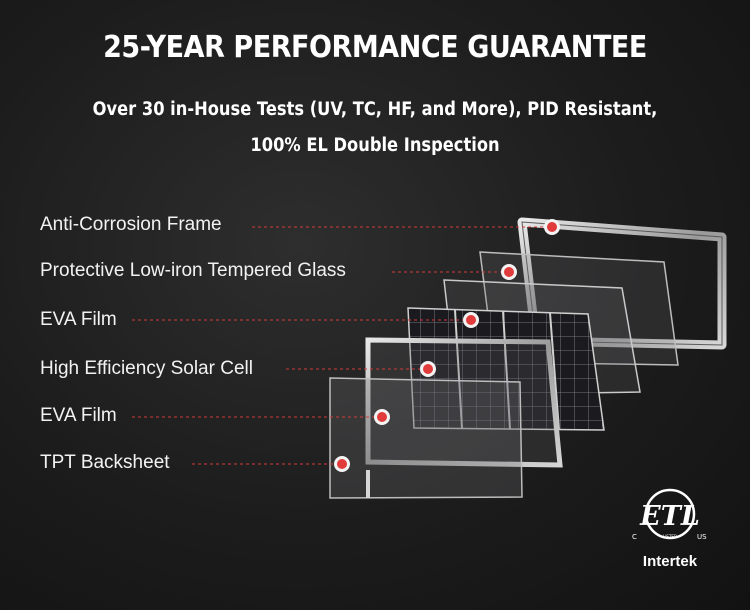 The image size is (750, 610). Describe the element at coordinates (131, 224) in the screenshot. I see `label-anti-corrosion-frame: Anti-Corrosion Frame` at that location.